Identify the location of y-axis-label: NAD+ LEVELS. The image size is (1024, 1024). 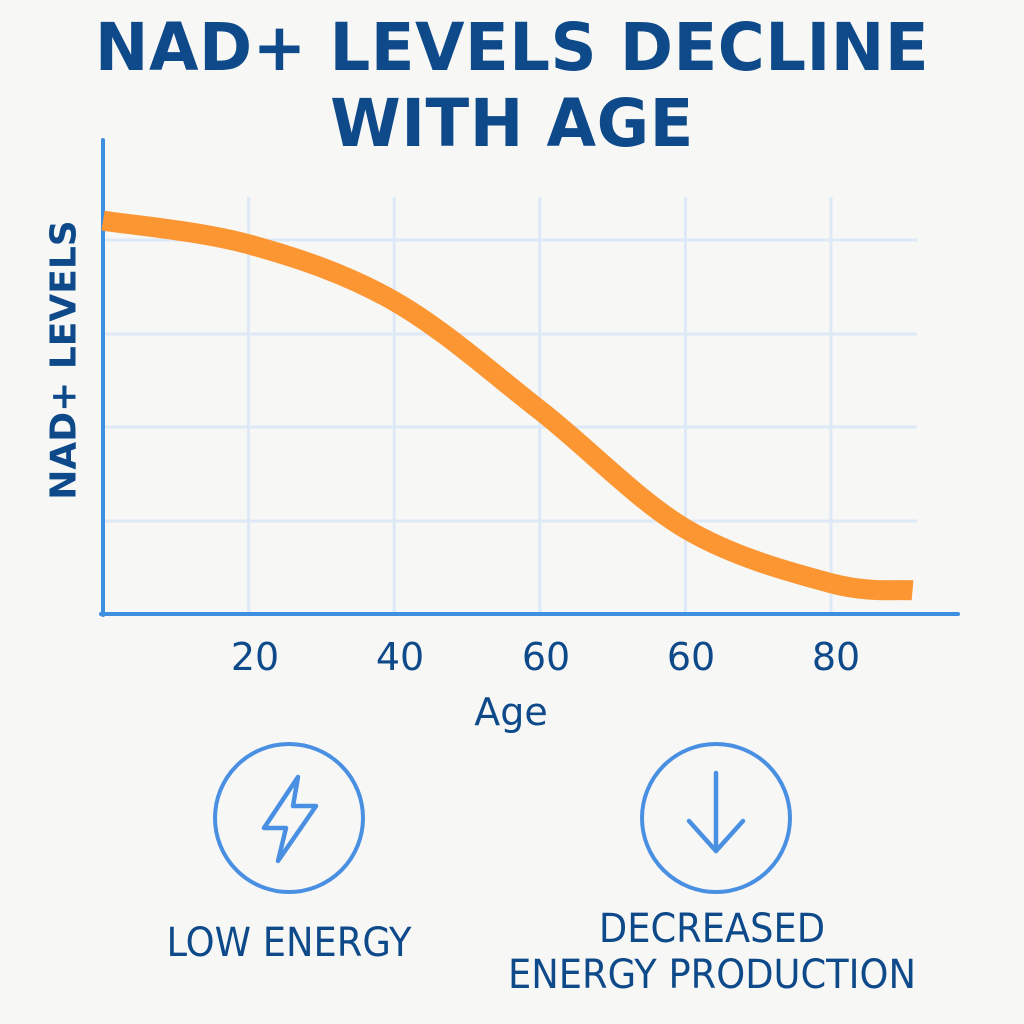
(64, 360).